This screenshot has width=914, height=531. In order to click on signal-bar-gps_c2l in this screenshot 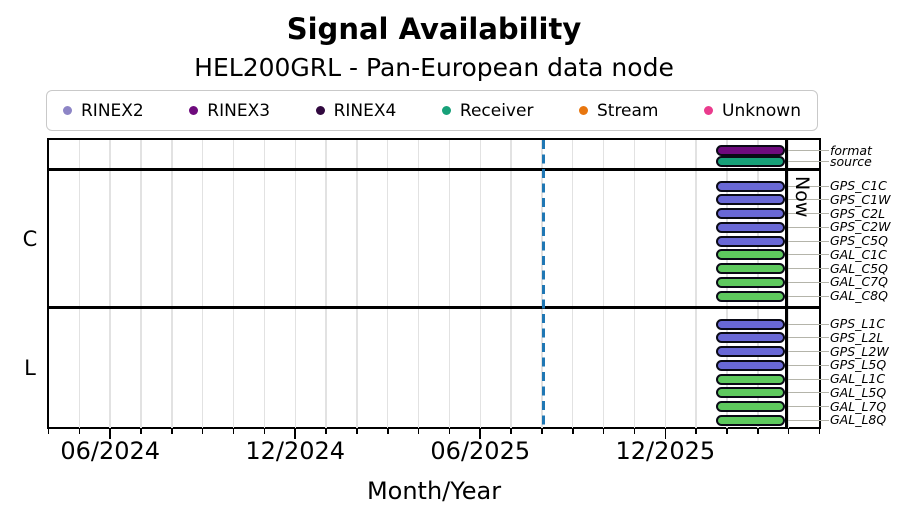, I will do `click(750, 213)`.